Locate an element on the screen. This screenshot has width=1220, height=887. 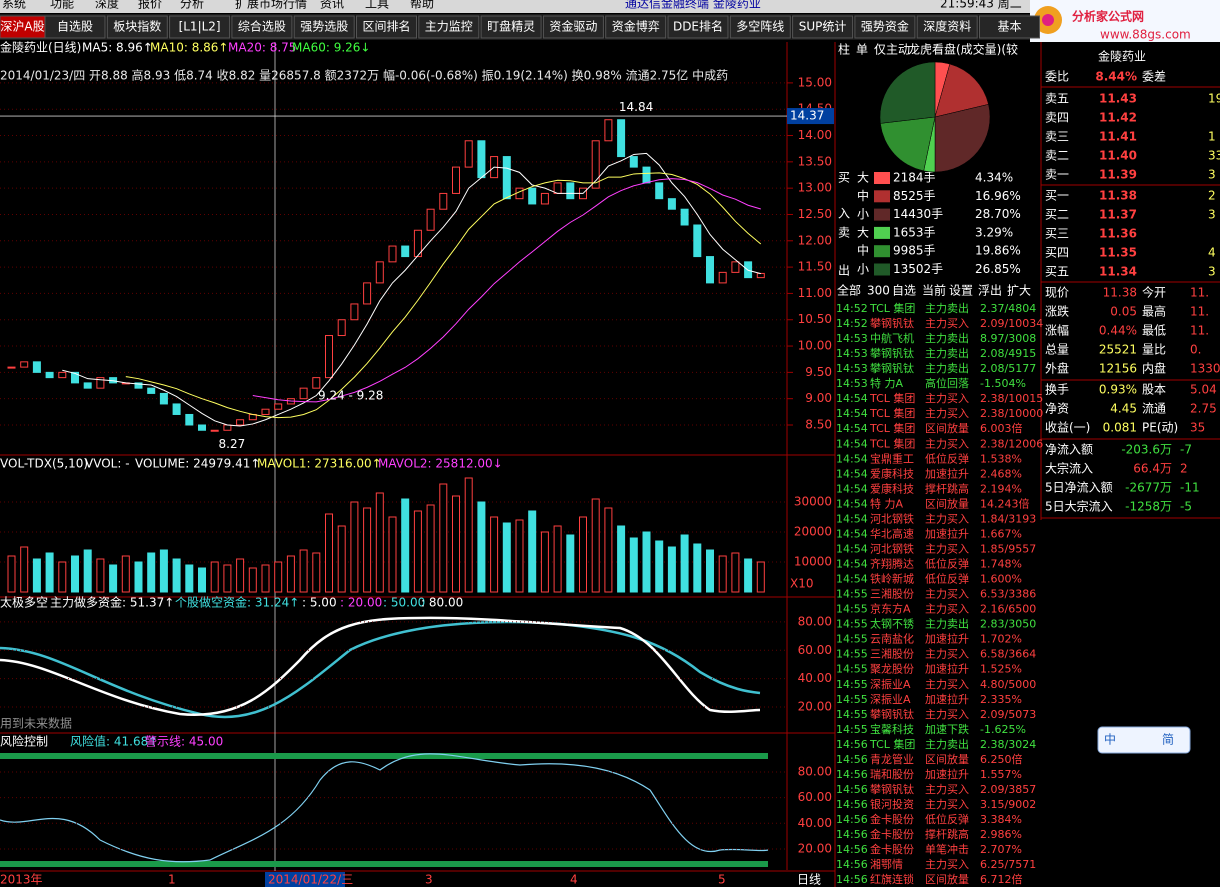
tab-label: 深沪A股 is located at coordinates (22, 27).